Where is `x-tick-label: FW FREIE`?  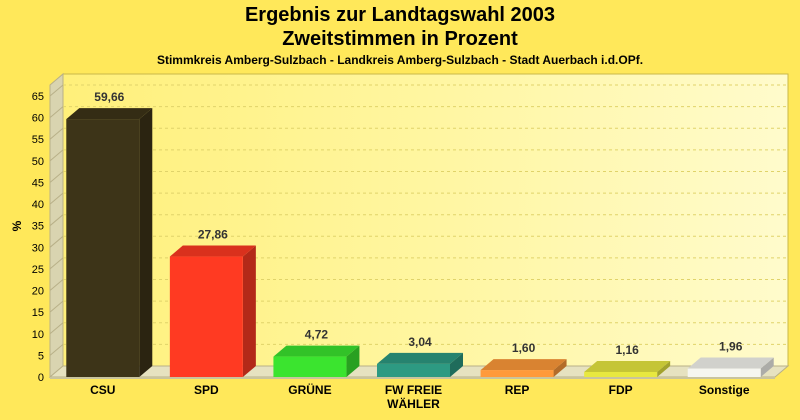
x-tick-label: FW FREIE is located at coordinates (413, 390).